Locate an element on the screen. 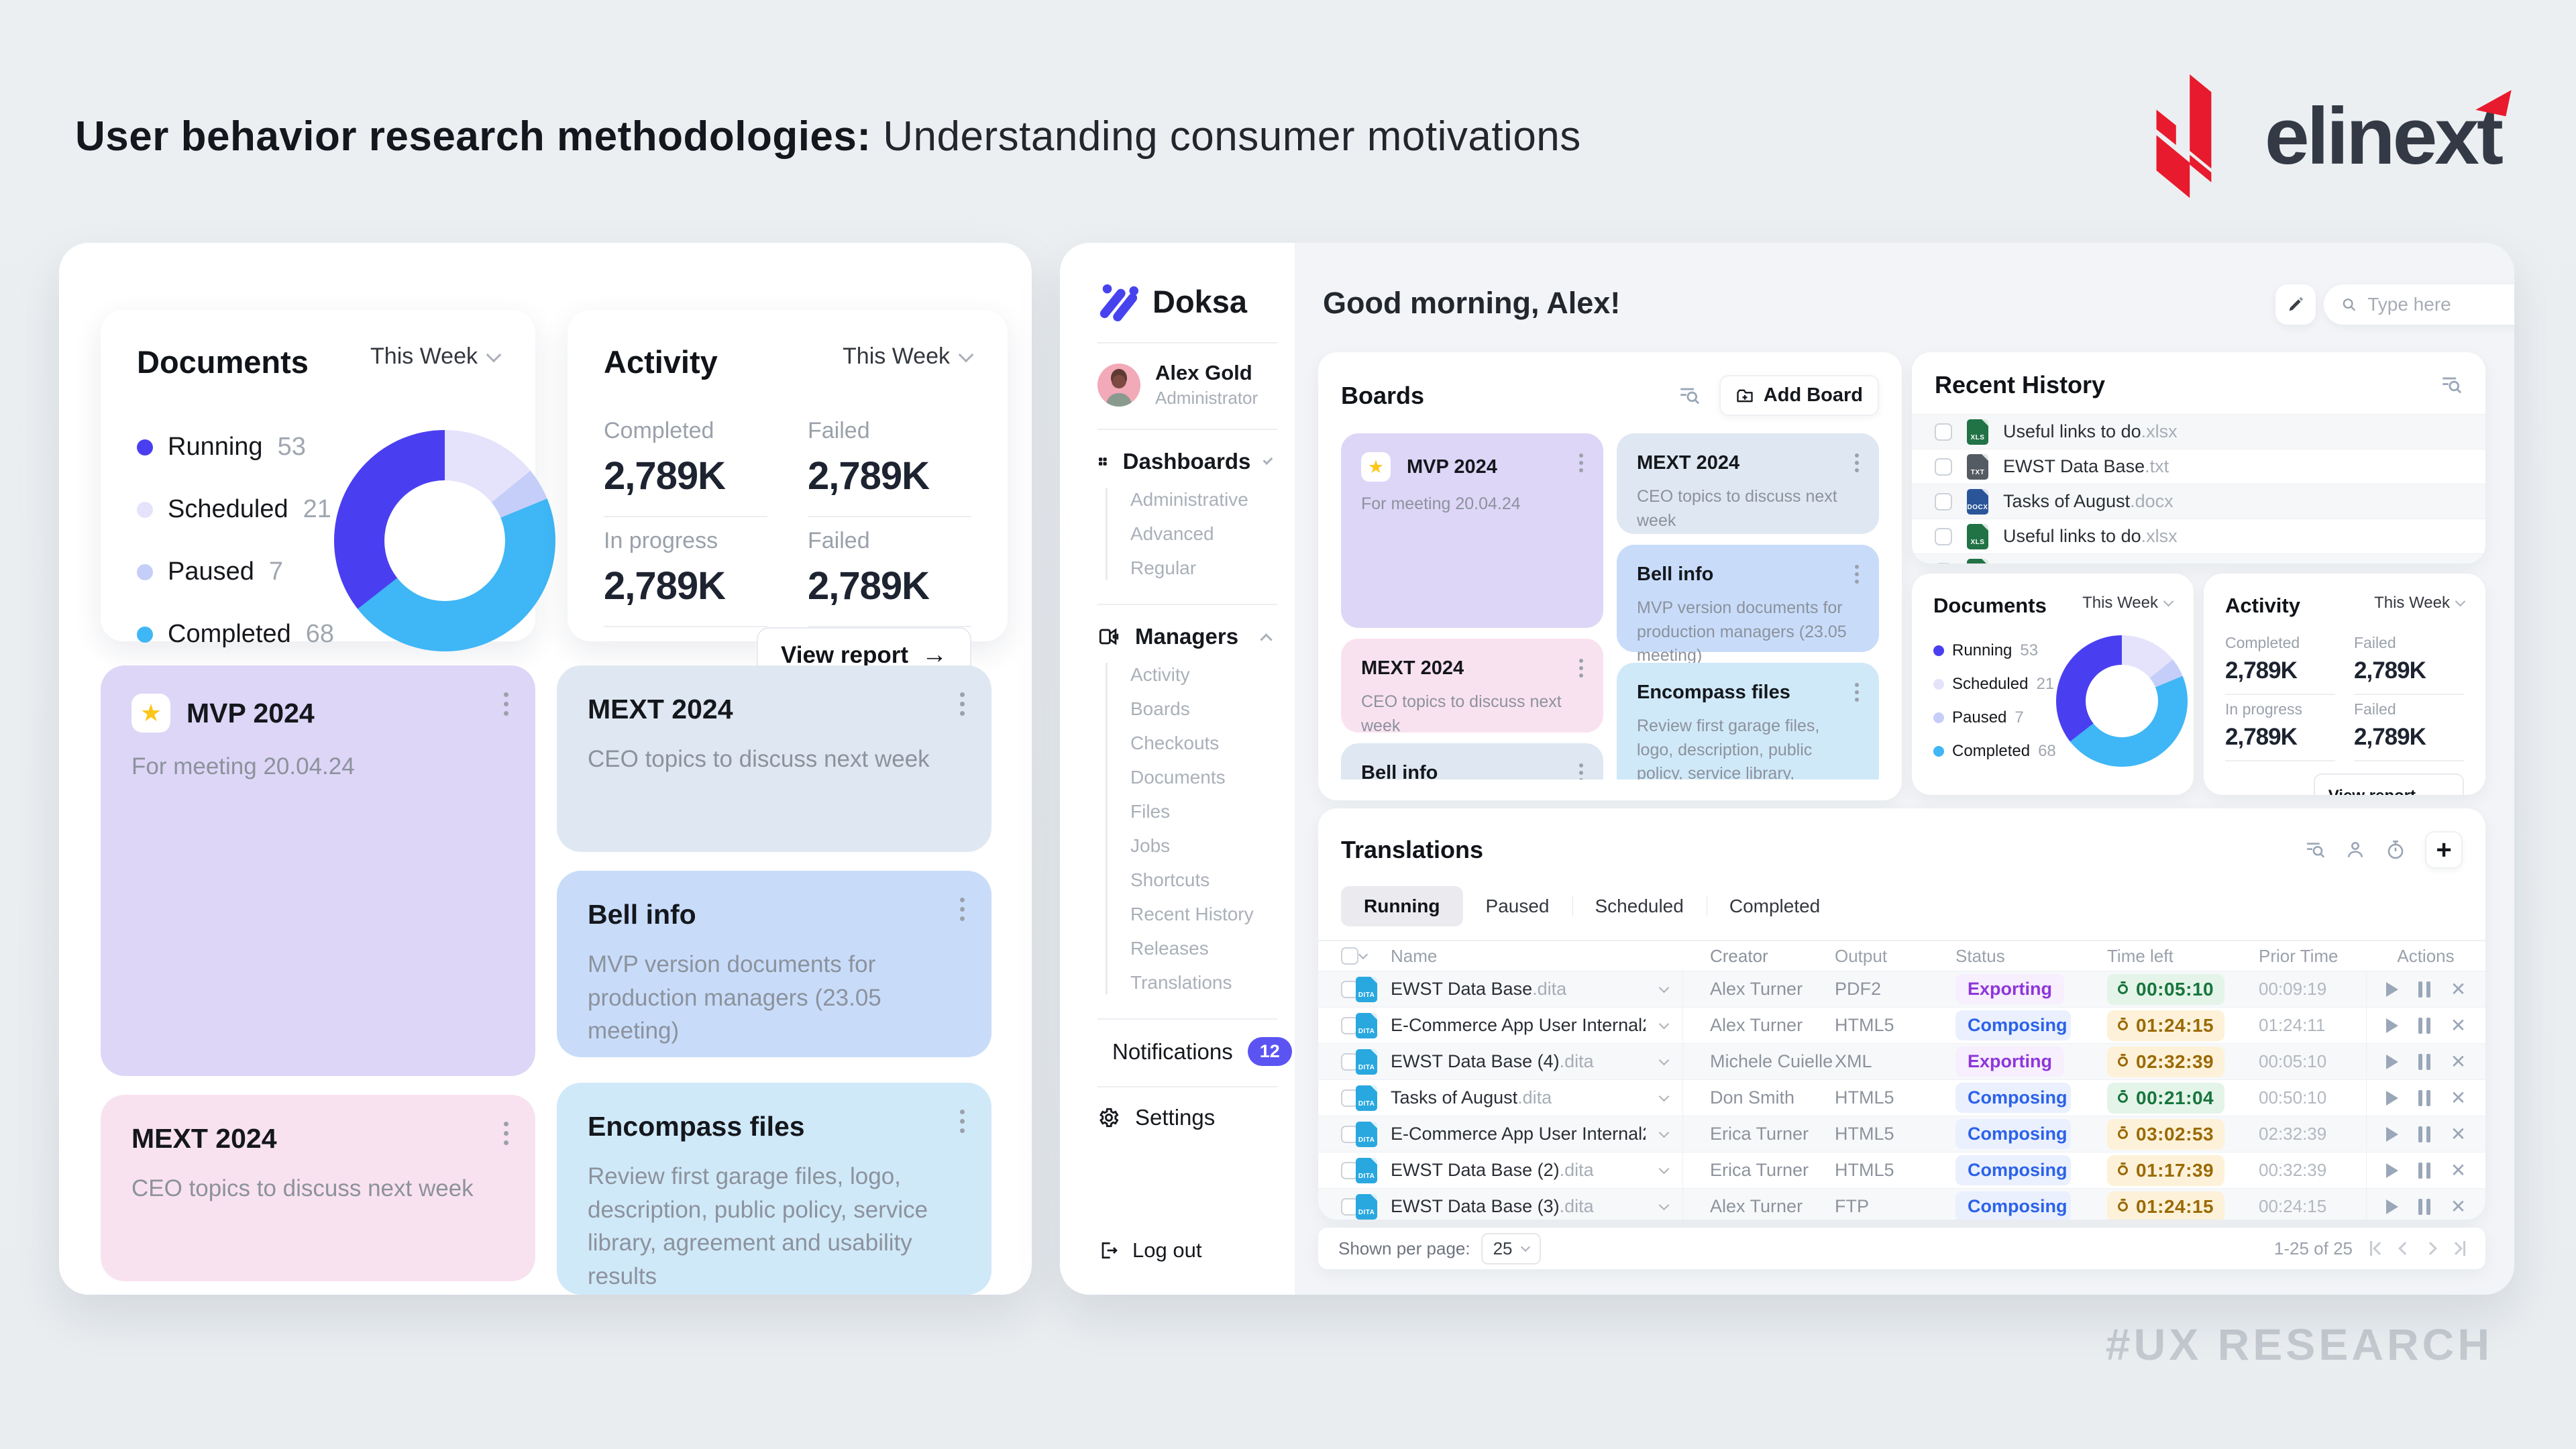 The image size is (2576, 1449). edit-button is located at coordinates (2295, 304).